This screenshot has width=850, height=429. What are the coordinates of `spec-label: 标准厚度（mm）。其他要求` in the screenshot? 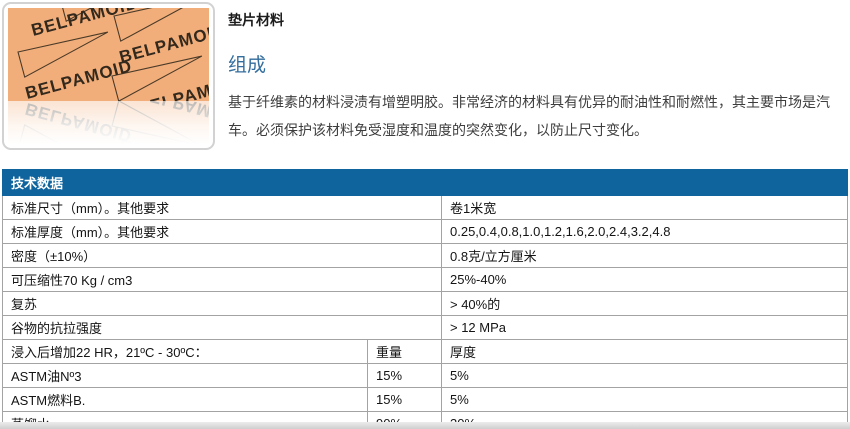 It's located at (222, 231).